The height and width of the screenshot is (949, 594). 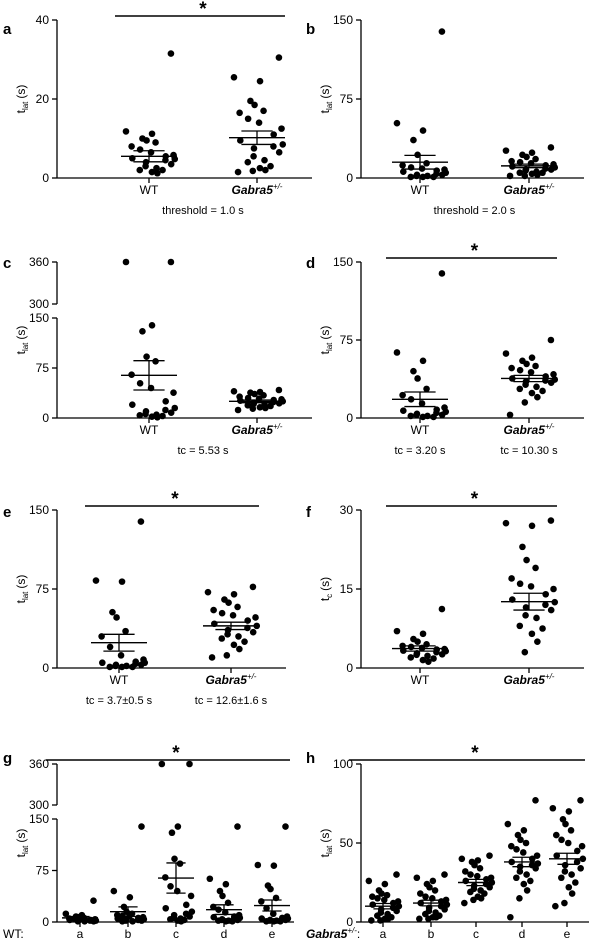 What do you see at coordinates (7, 263) in the screenshot?
I see `panel-letter: c` at bounding box center [7, 263].